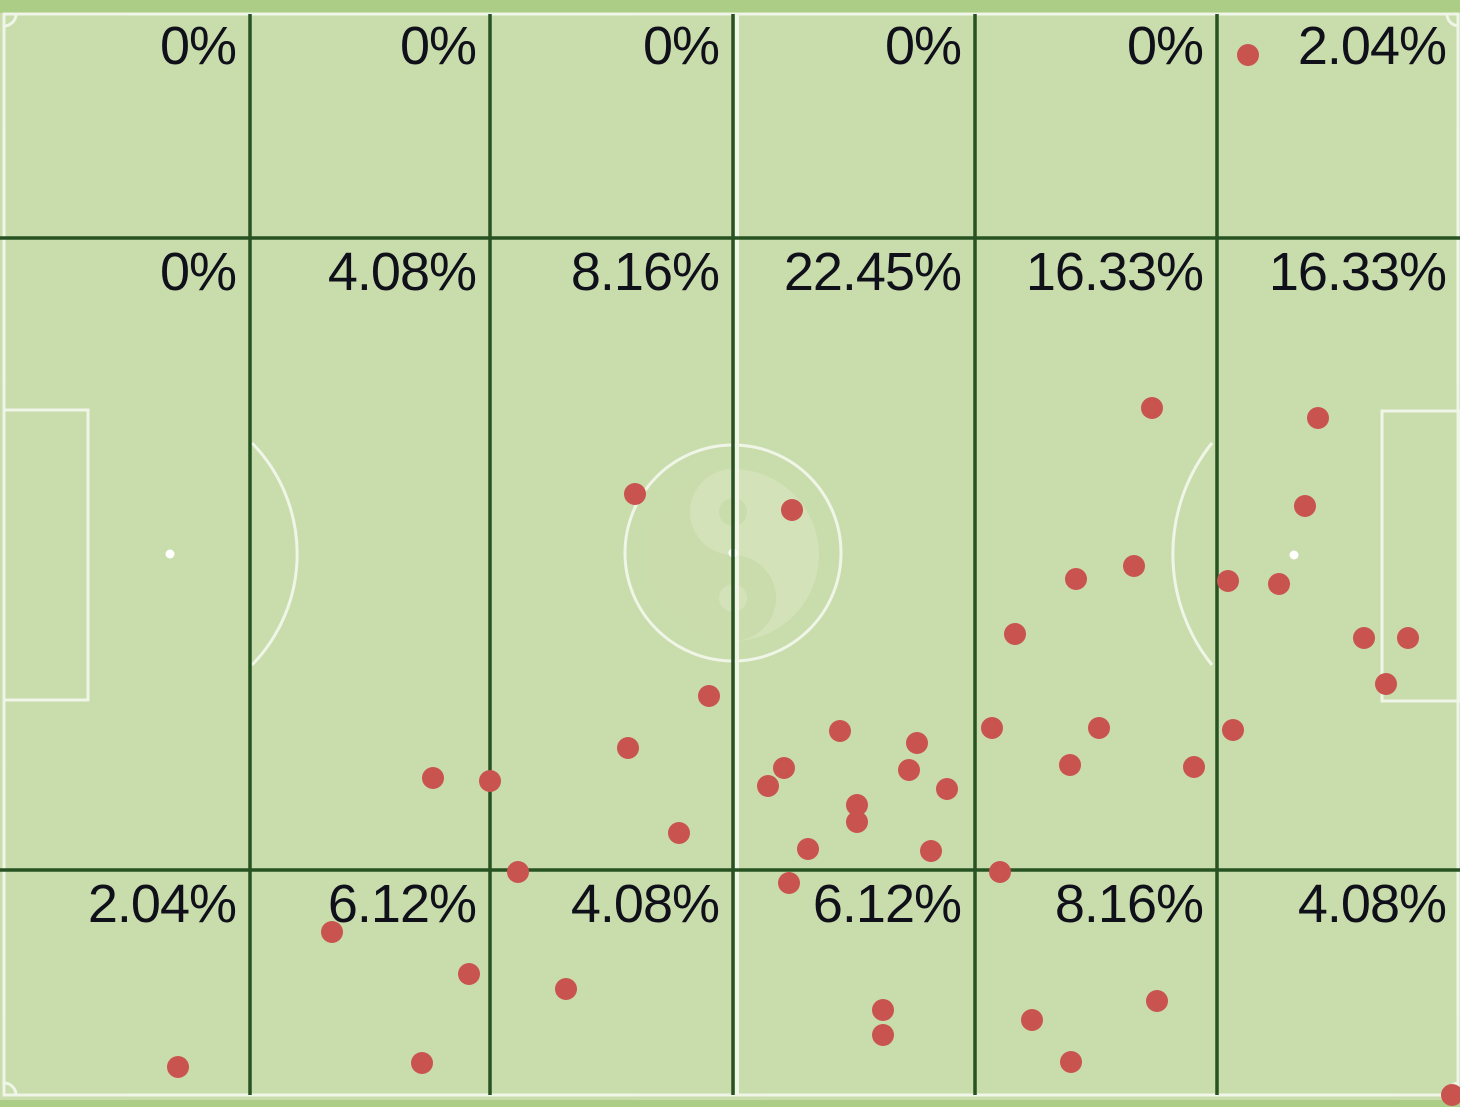  I want to click on zone-label-top-6: 2.04%, so click(1372, 46).